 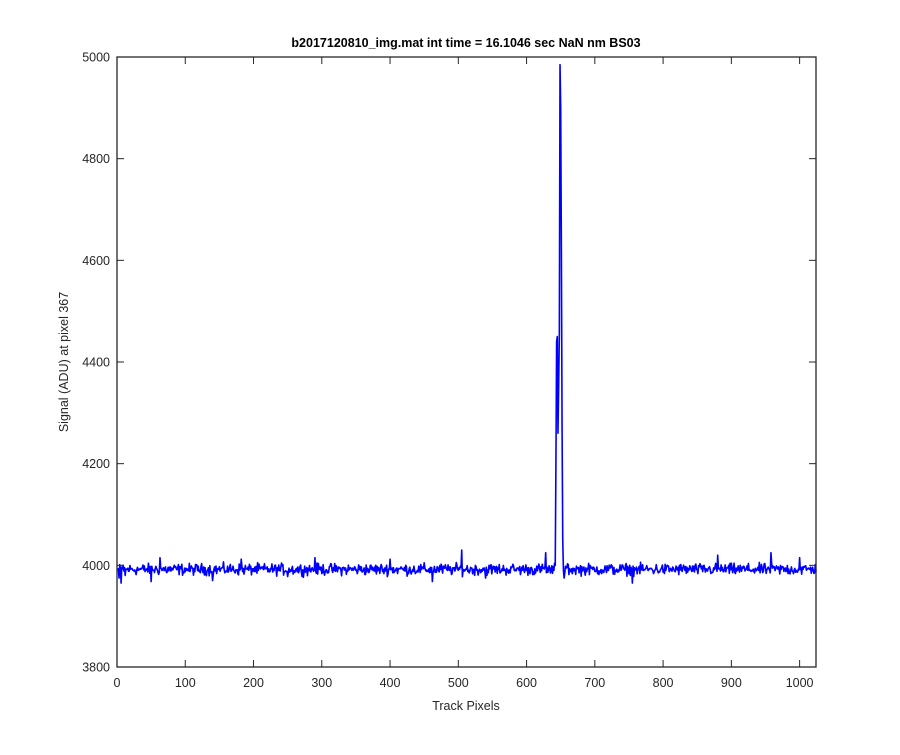 I want to click on y-tick-label: 5000, so click(x=96, y=58).